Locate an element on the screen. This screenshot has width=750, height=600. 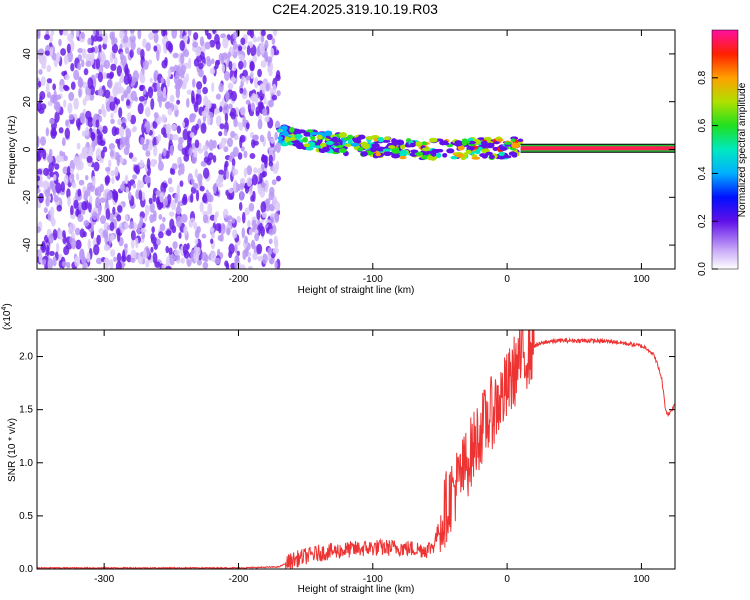
colorbar-tick-label: 0.6 is located at coordinates (702, 125).